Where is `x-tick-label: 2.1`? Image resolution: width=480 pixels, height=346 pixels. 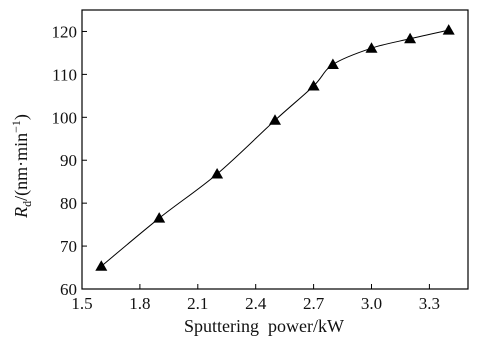
x-tick-label: 2.1 is located at coordinates (197, 303).